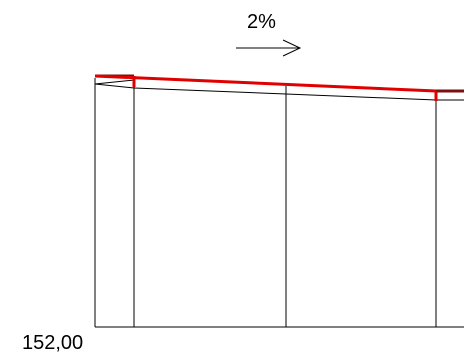 The image size is (464, 357). Describe the element at coordinates (261, 22) in the screenshot. I see `slope-label: 2%` at that location.